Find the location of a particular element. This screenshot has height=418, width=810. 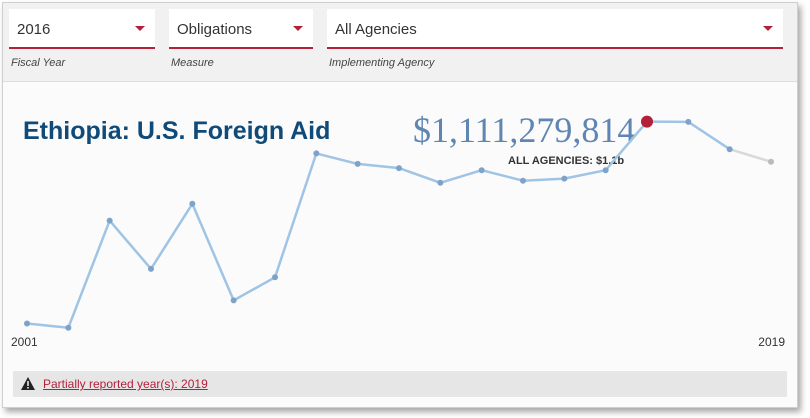

measure-select: Obligations is located at coordinates (241, 29).